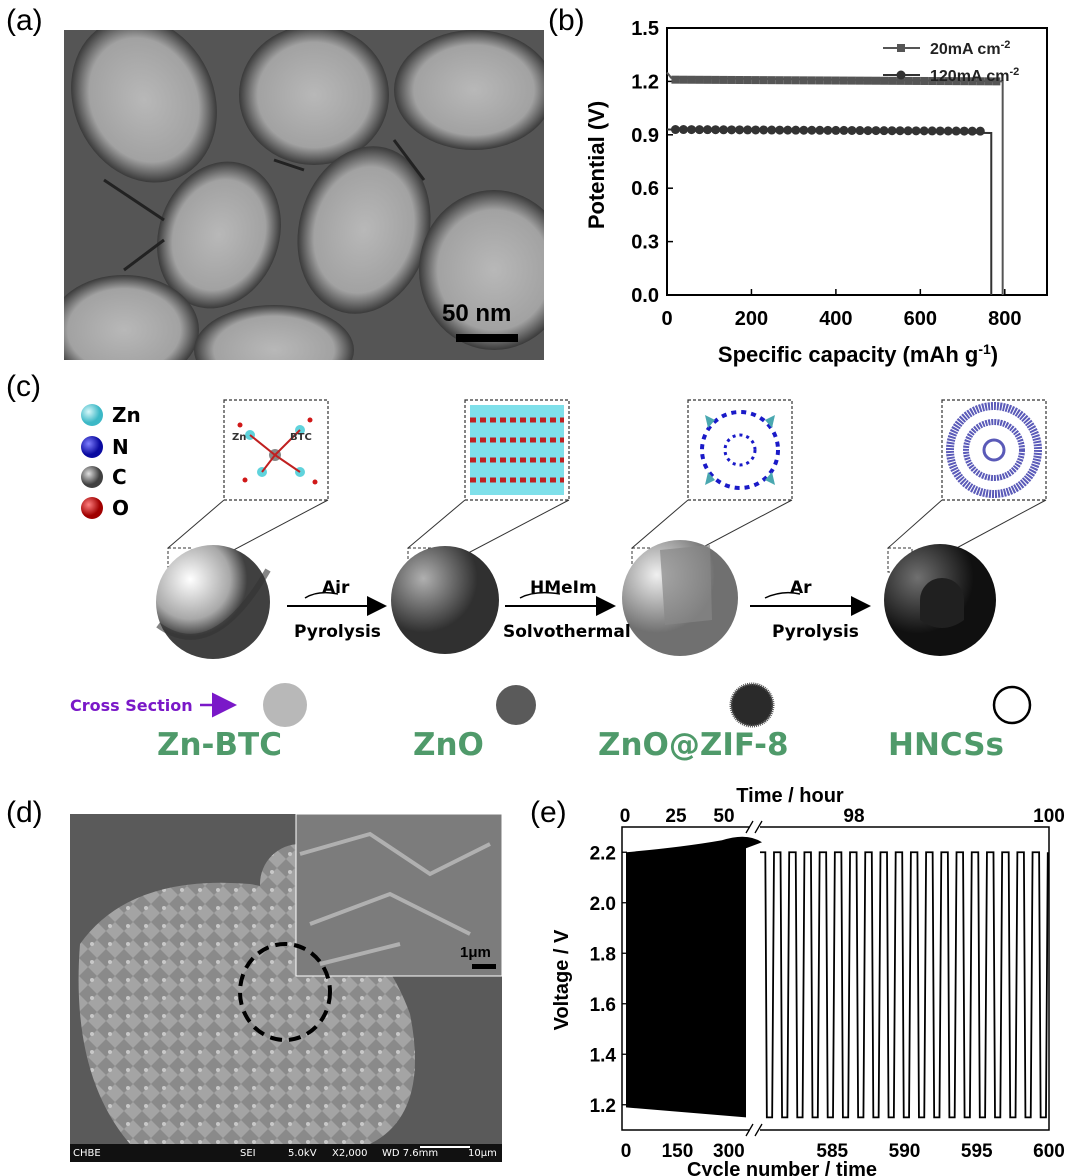 The height and width of the screenshot is (1176, 1080). Describe the element at coordinates (801, 588) in the screenshot. I see `arrow3-top: Ar` at that location.